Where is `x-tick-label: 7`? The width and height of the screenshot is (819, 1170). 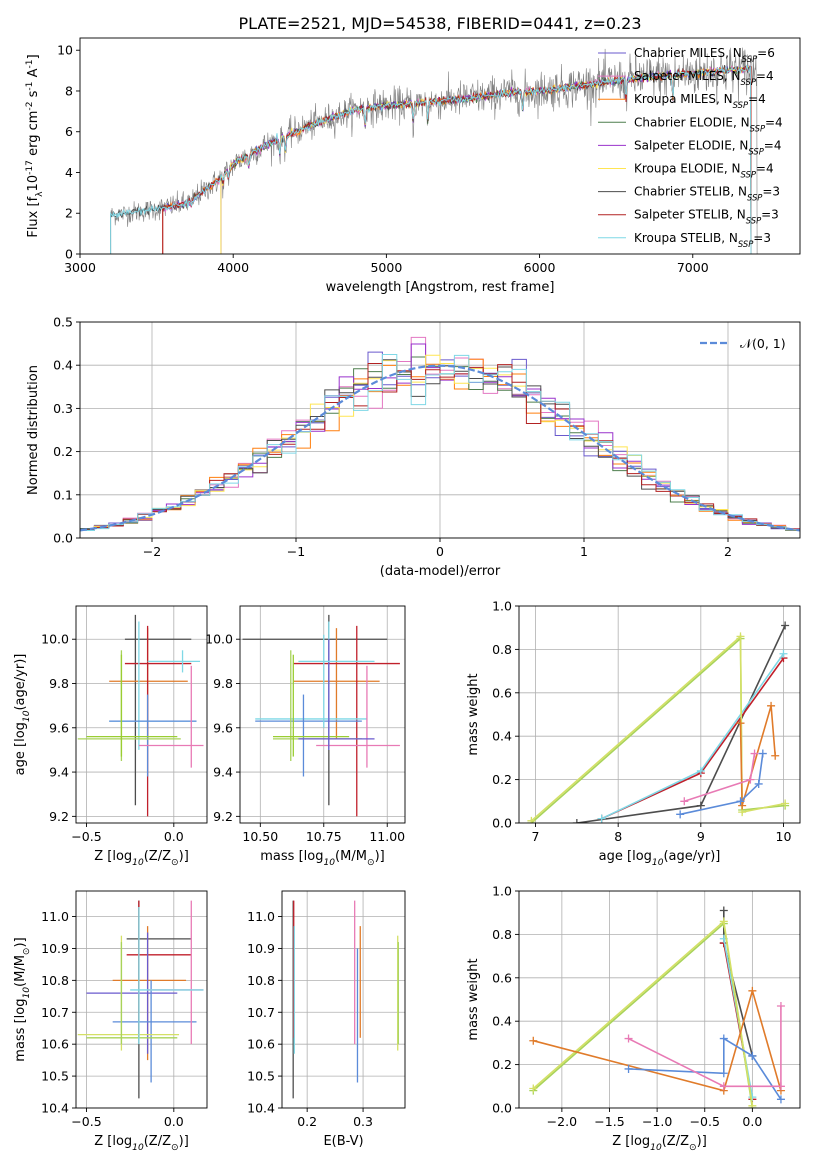 x-tick-label: 7 is located at coordinates (536, 836).